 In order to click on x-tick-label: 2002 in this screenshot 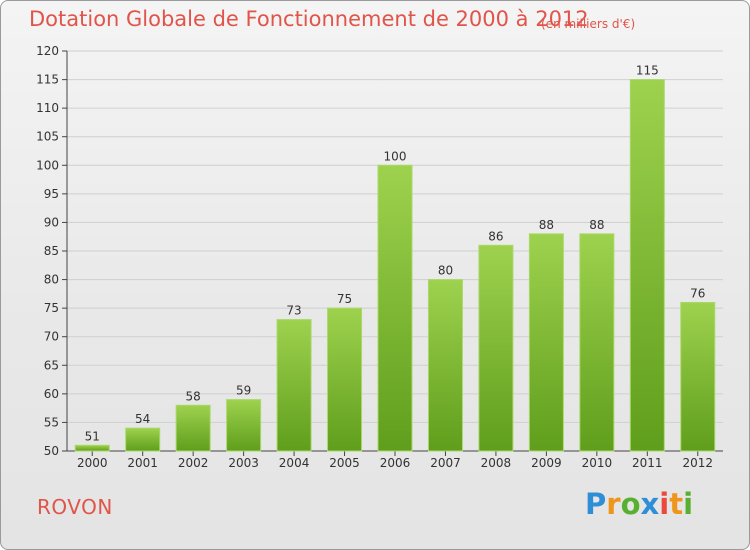, I will do `click(193, 463)`.